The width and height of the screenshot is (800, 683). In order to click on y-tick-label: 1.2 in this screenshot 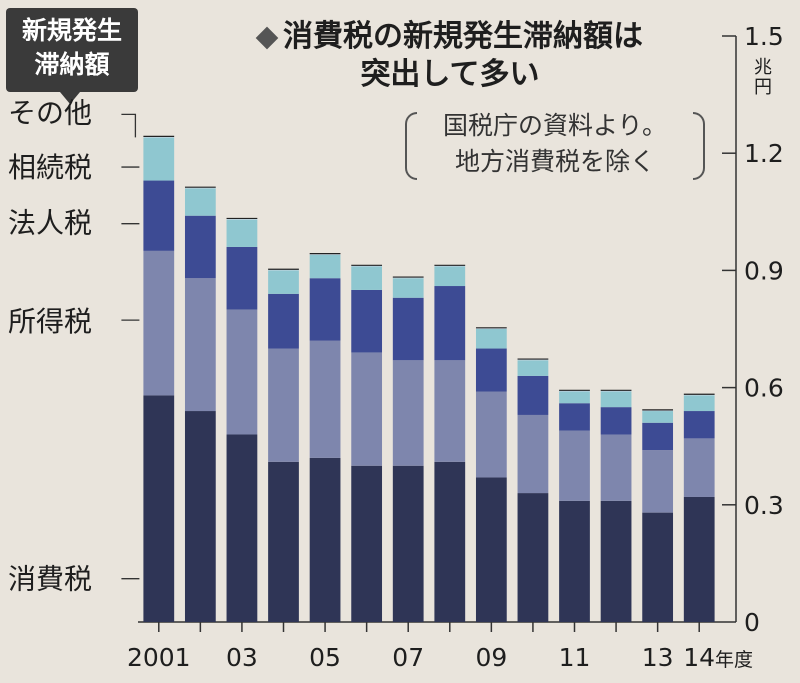, I will do `click(764, 153)`.